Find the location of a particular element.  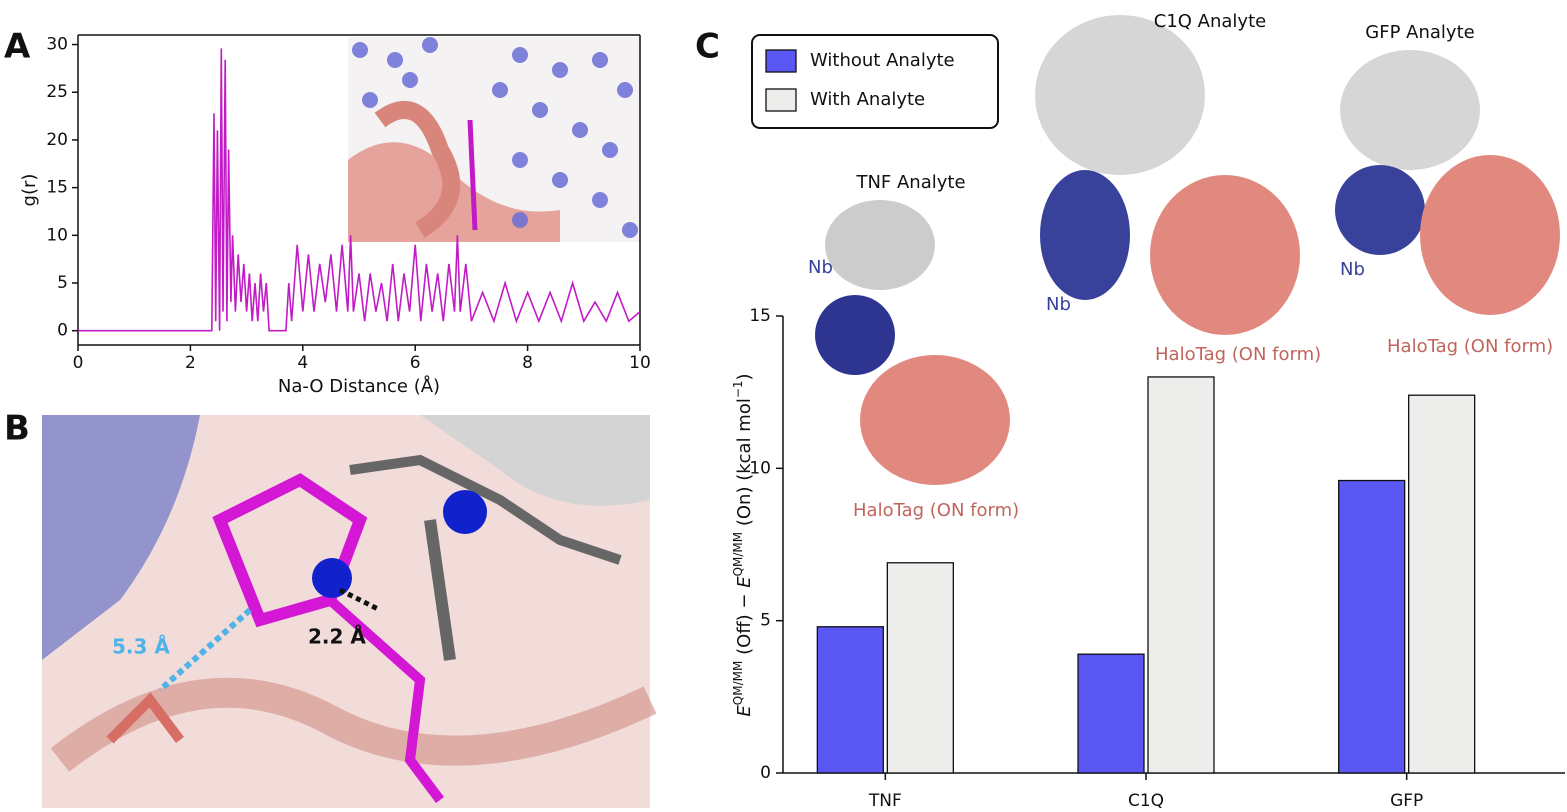

x-tick-label: TNF is located at coordinates (885, 801).